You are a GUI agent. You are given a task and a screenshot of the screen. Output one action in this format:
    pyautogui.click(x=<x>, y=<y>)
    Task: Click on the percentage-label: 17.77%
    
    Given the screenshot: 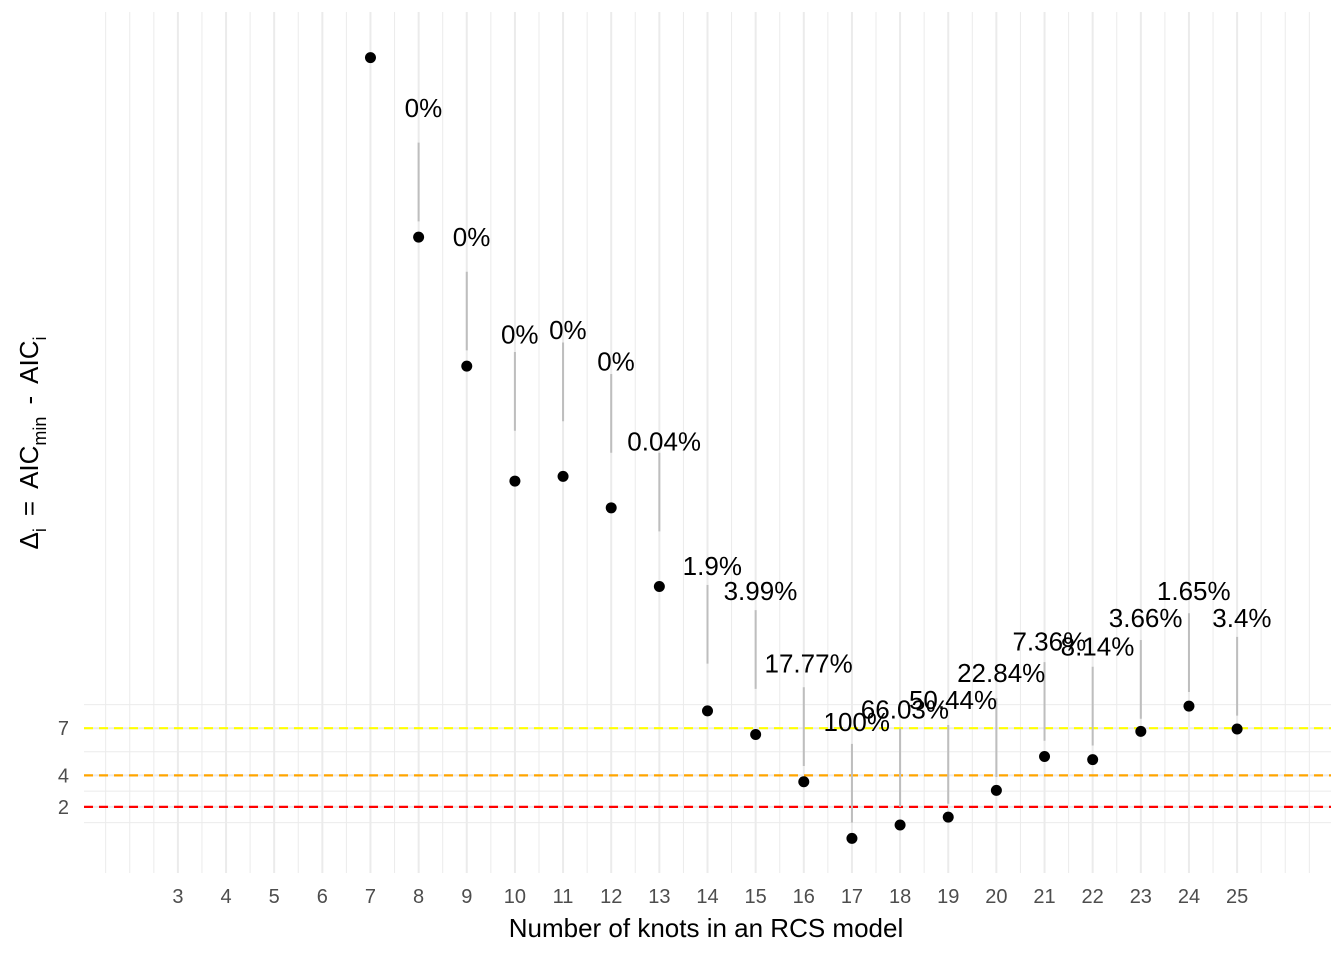 What is the action you would take?
    pyautogui.click(x=809, y=664)
    